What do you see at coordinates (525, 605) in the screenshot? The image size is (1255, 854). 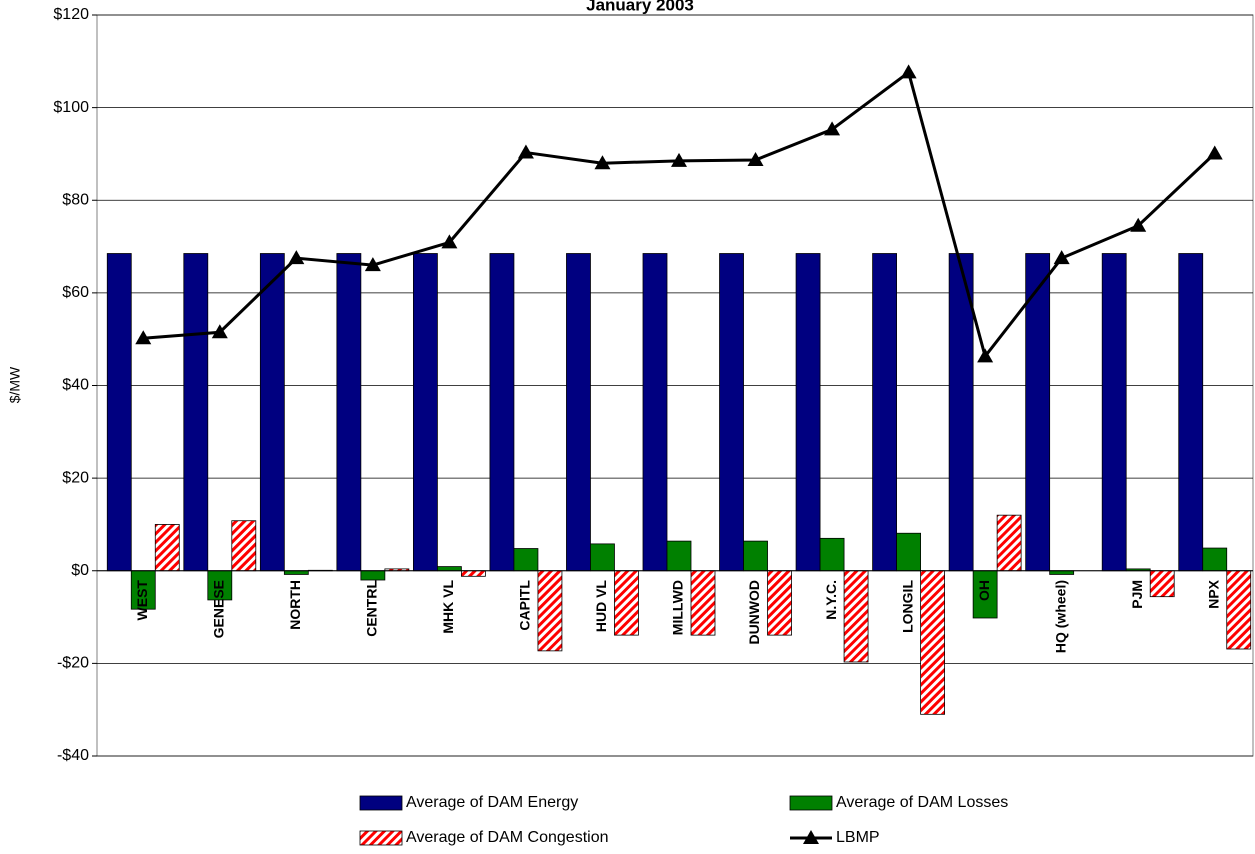 I see `x-tick-label: CAPITL` at bounding box center [525, 605].